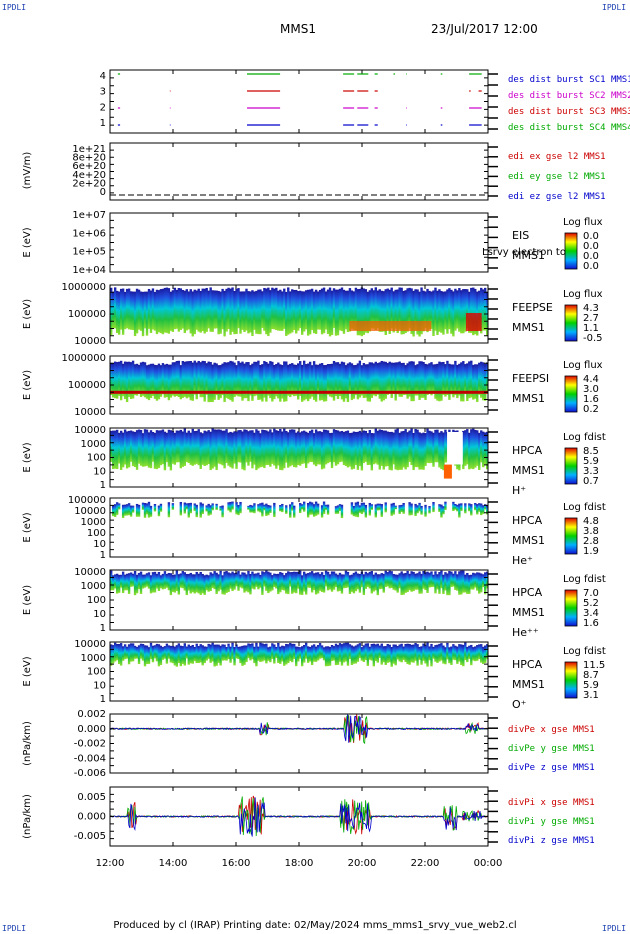 This screenshot has width=630, height=934. I want to click on panel-edi-ytick-label: 1e+21, so click(89, 149).